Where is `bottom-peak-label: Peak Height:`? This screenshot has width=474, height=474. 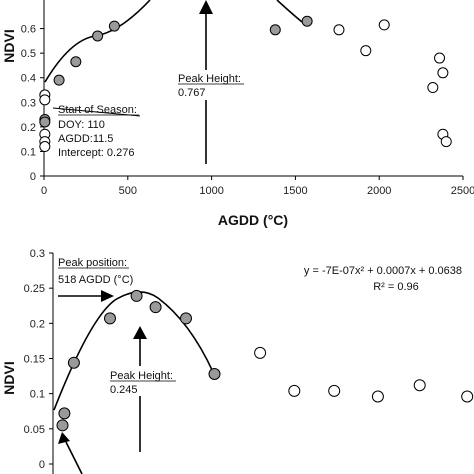
bottom-peak-label: Peak Height: is located at coordinates (141, 376).